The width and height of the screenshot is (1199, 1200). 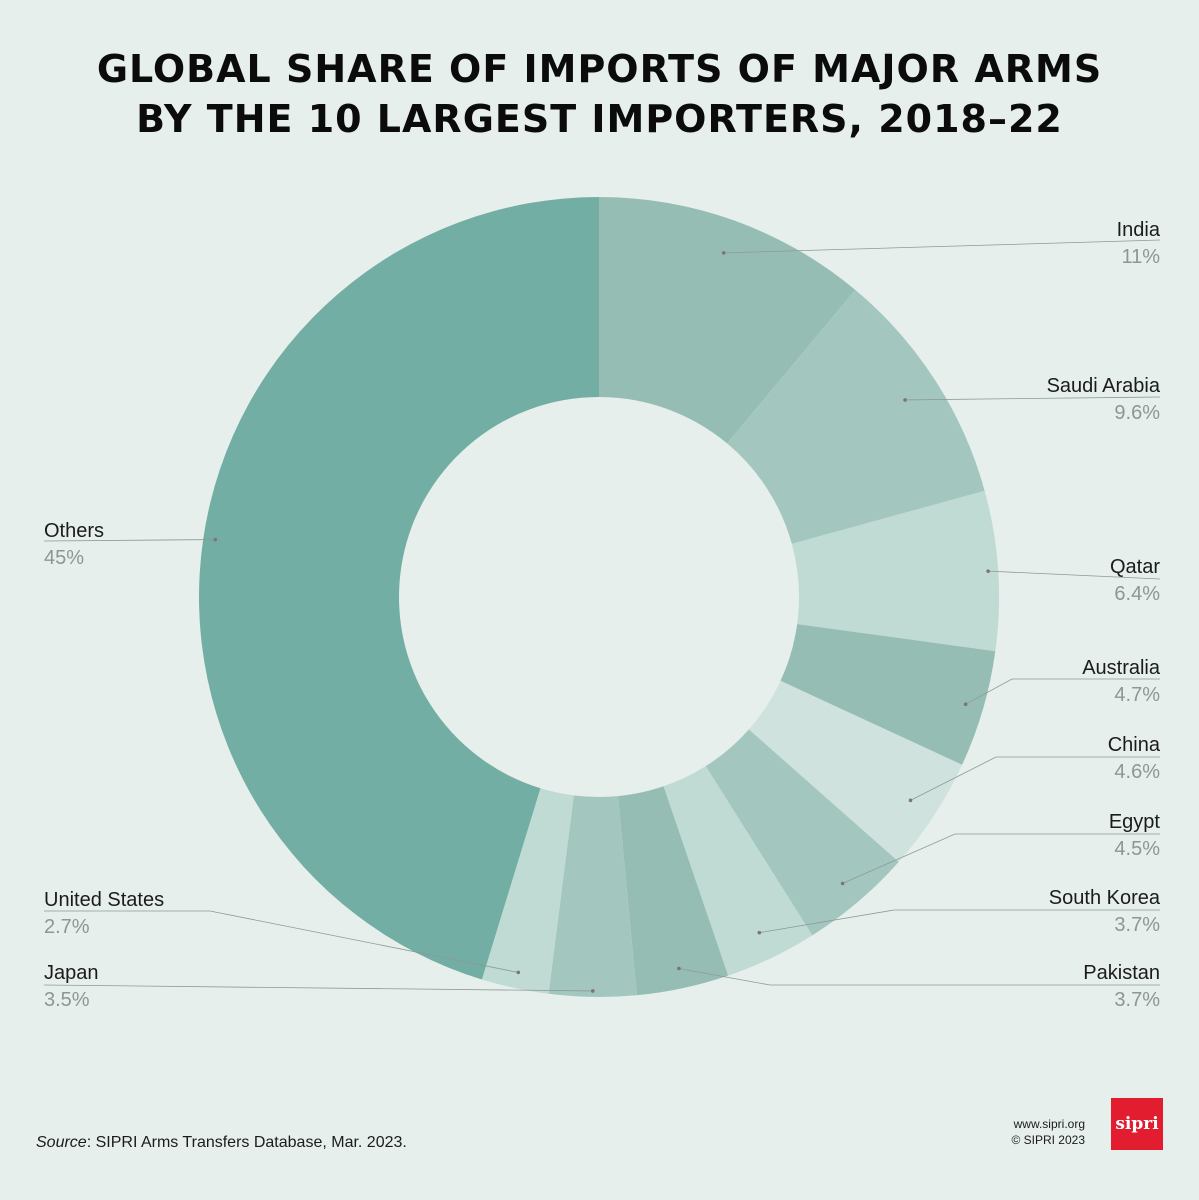 I want to click on leader-pakistan, so click(x=919, y=977).